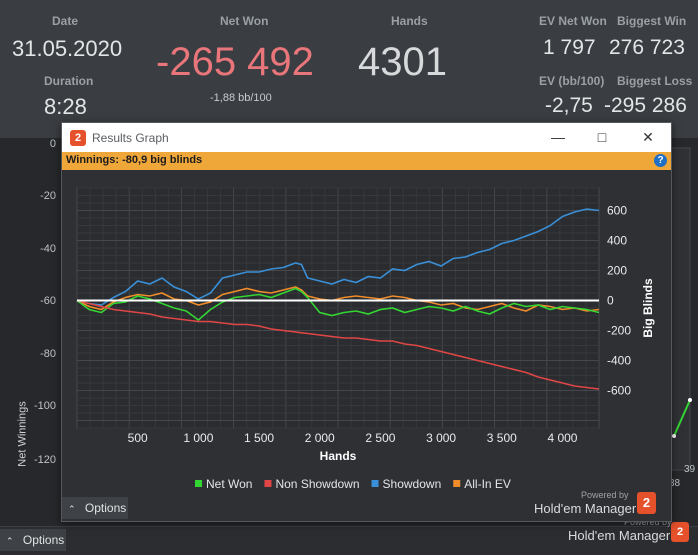 This screenshot has height=555, width=698. Describe the element at coordinates (338, 344) in the screenshot. I see `series-line-non-showdown` at that location.